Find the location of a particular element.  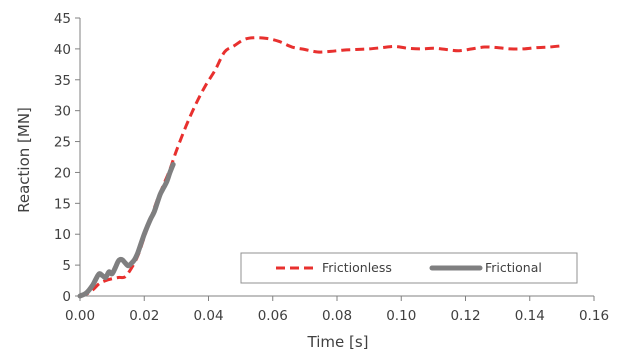

y-tick-label: 15 is located at coordinates (62, 204).